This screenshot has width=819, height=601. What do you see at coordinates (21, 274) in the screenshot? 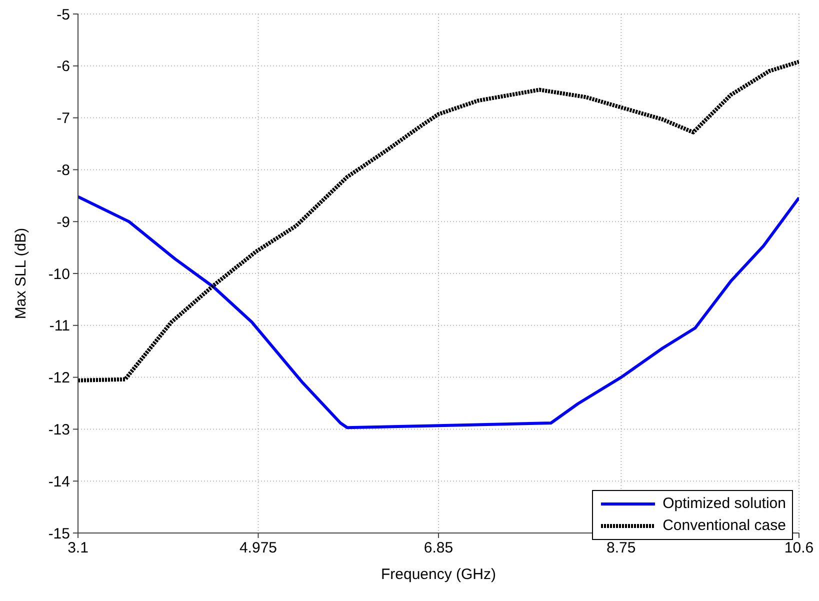
I see `y-axis-title: Max SLL (dB)` at bounding box center [21, 274].